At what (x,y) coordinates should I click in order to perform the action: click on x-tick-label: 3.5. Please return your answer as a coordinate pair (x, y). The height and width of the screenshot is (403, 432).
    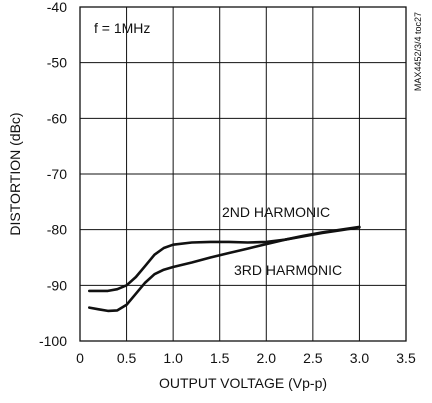
    Looking at the image, I should click on (406, 358).